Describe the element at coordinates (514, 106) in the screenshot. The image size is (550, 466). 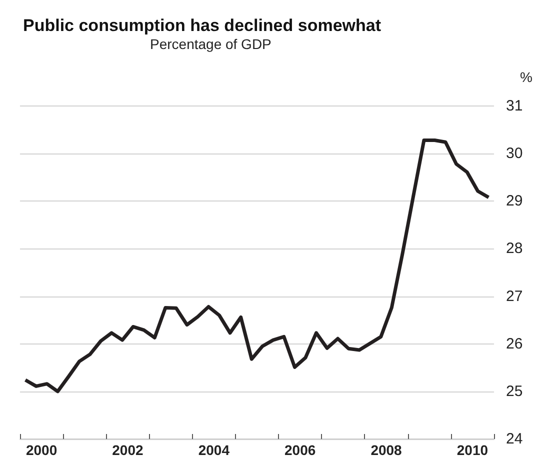
I see `y-tick-label: 31` at that location.